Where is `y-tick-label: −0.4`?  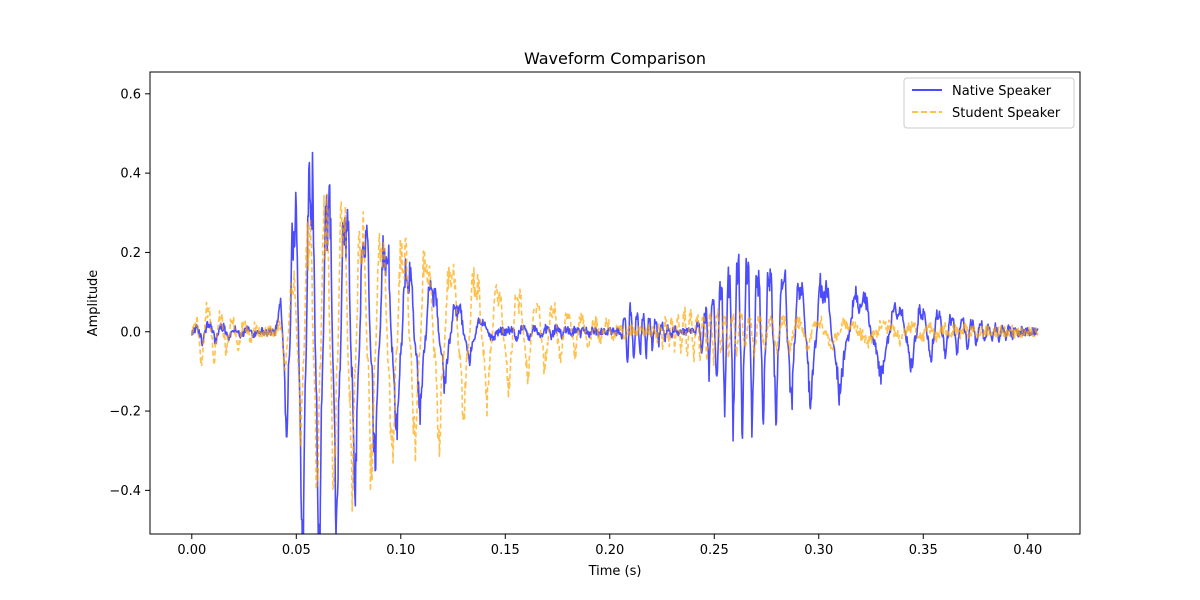
y-tick-label: −0.4 is located at coordinates (125, 491).